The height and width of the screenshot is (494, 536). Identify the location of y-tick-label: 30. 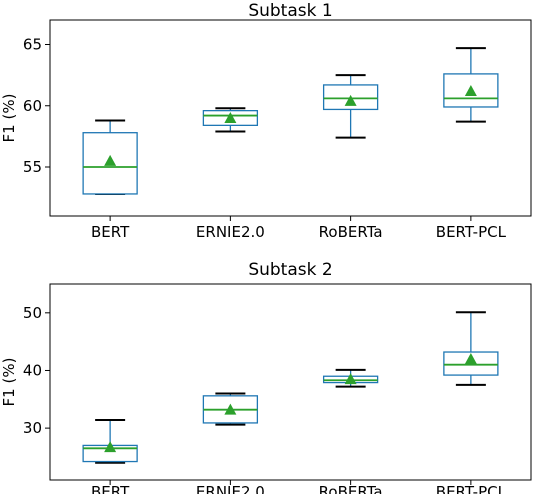
(32, 428).